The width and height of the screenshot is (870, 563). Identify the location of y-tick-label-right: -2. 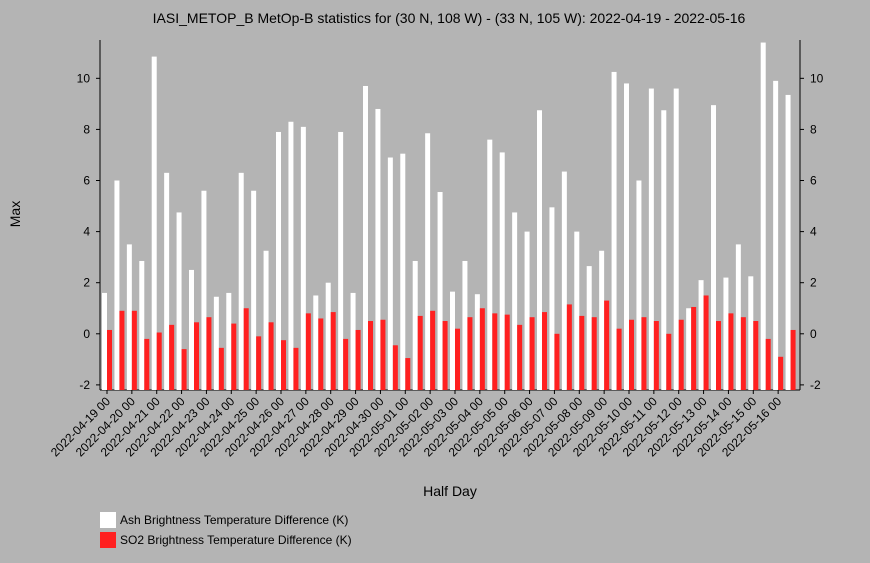
(815, 385).